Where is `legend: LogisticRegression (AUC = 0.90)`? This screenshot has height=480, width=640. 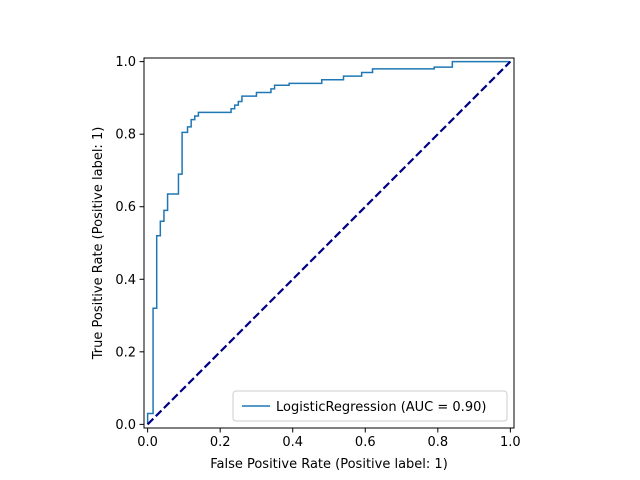
legend: LogisticRegression (AUC = 0.90) is located at coordinates (370, 406).